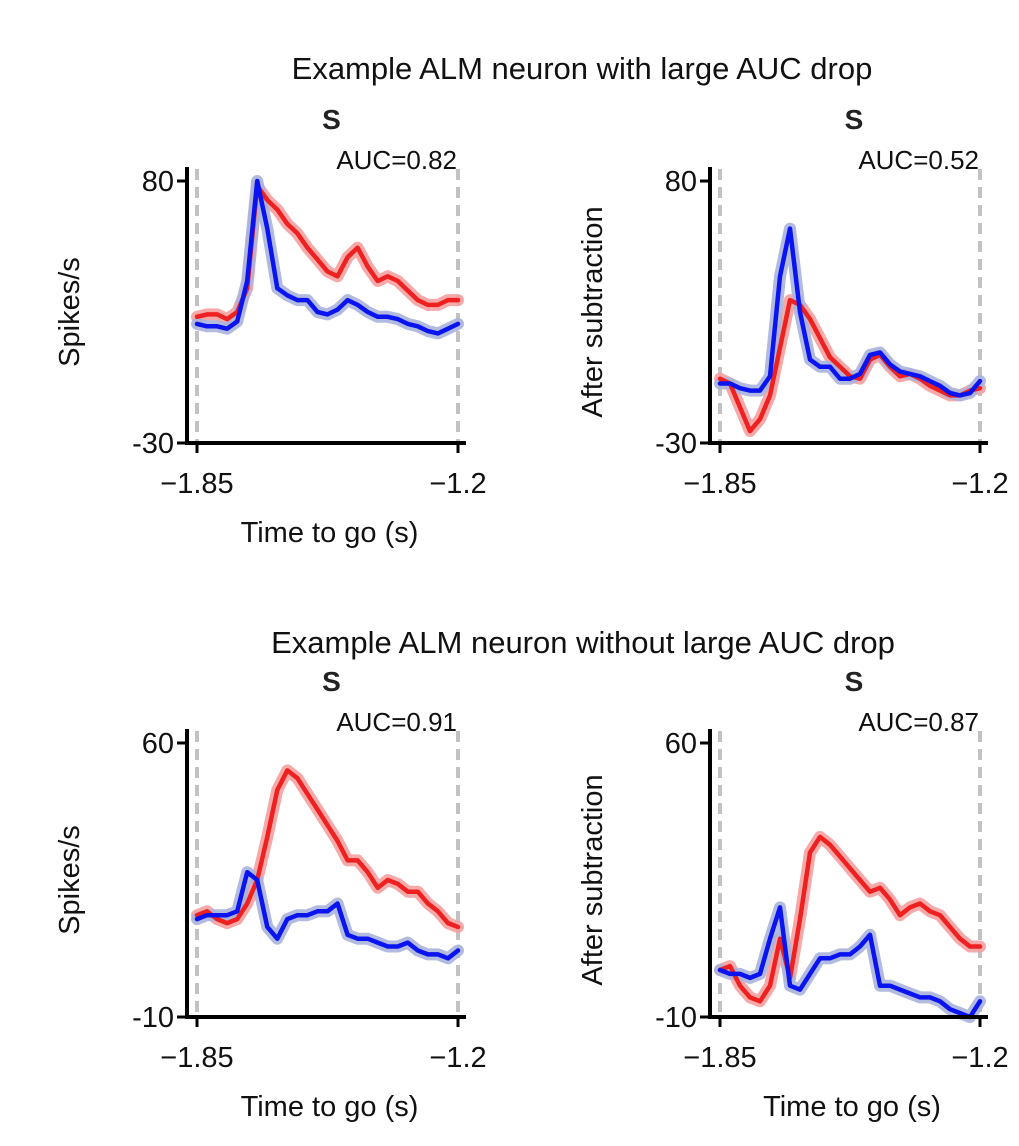  What do you see at coordinates (918, 160) in the screenshot?
I see `auc-annotation: AUC=0.52` at bounding box center [918, 160].